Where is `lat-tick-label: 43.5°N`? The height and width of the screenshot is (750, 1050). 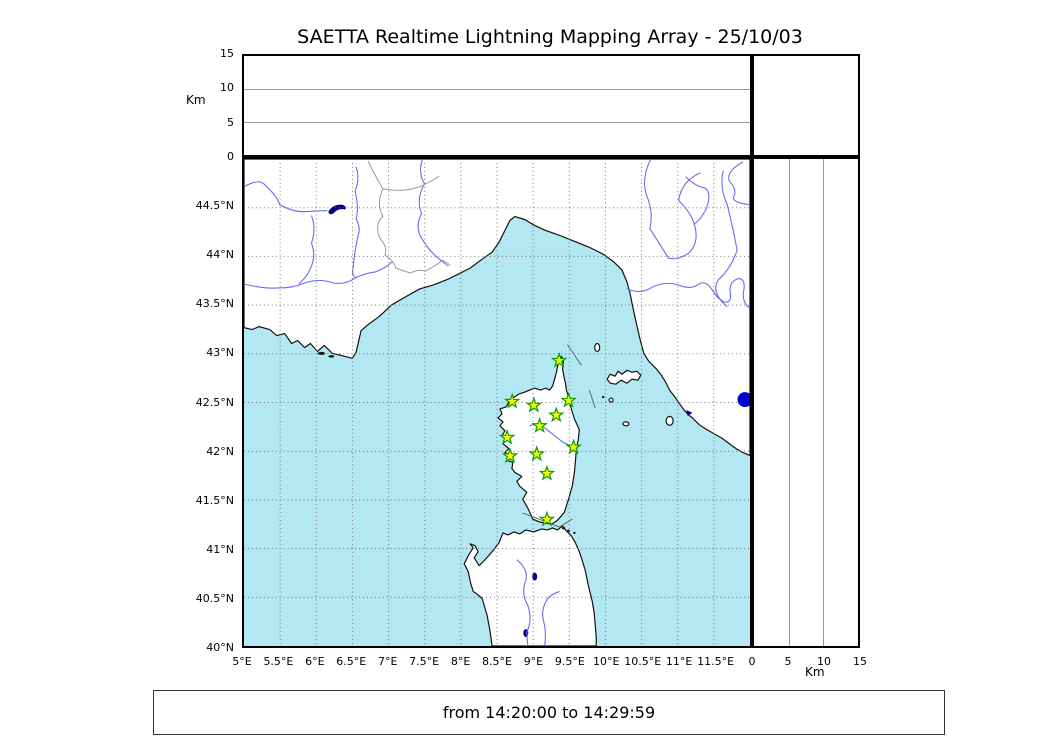
lat-tick-label: 43.5°N is located at coordinates (214, 304).